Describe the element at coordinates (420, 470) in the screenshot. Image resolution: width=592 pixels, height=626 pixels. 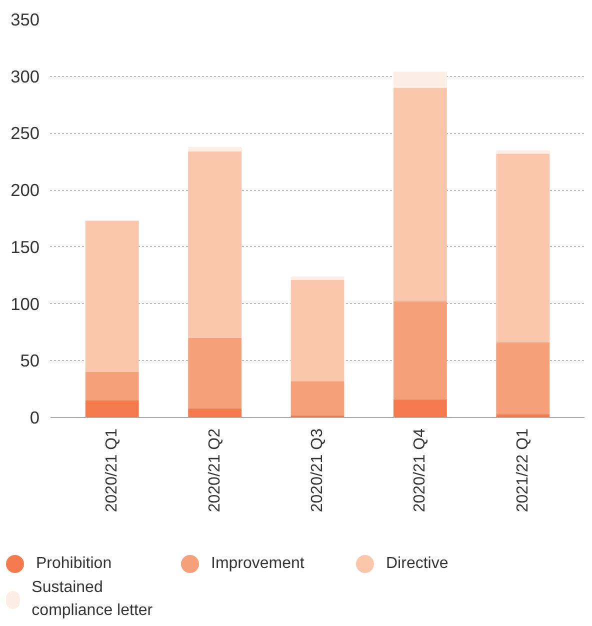
I see `x-tick-label: 2020/21 Q4` at that location.